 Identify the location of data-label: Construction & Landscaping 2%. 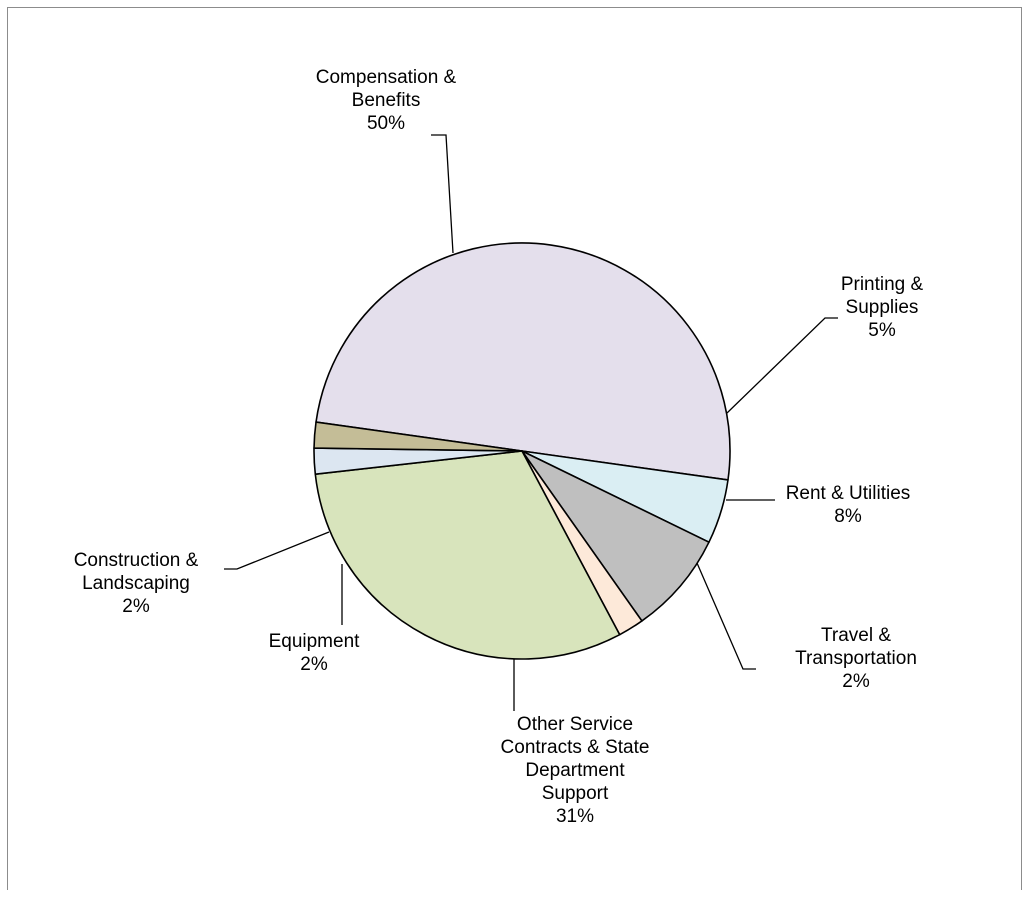
(136, 583).